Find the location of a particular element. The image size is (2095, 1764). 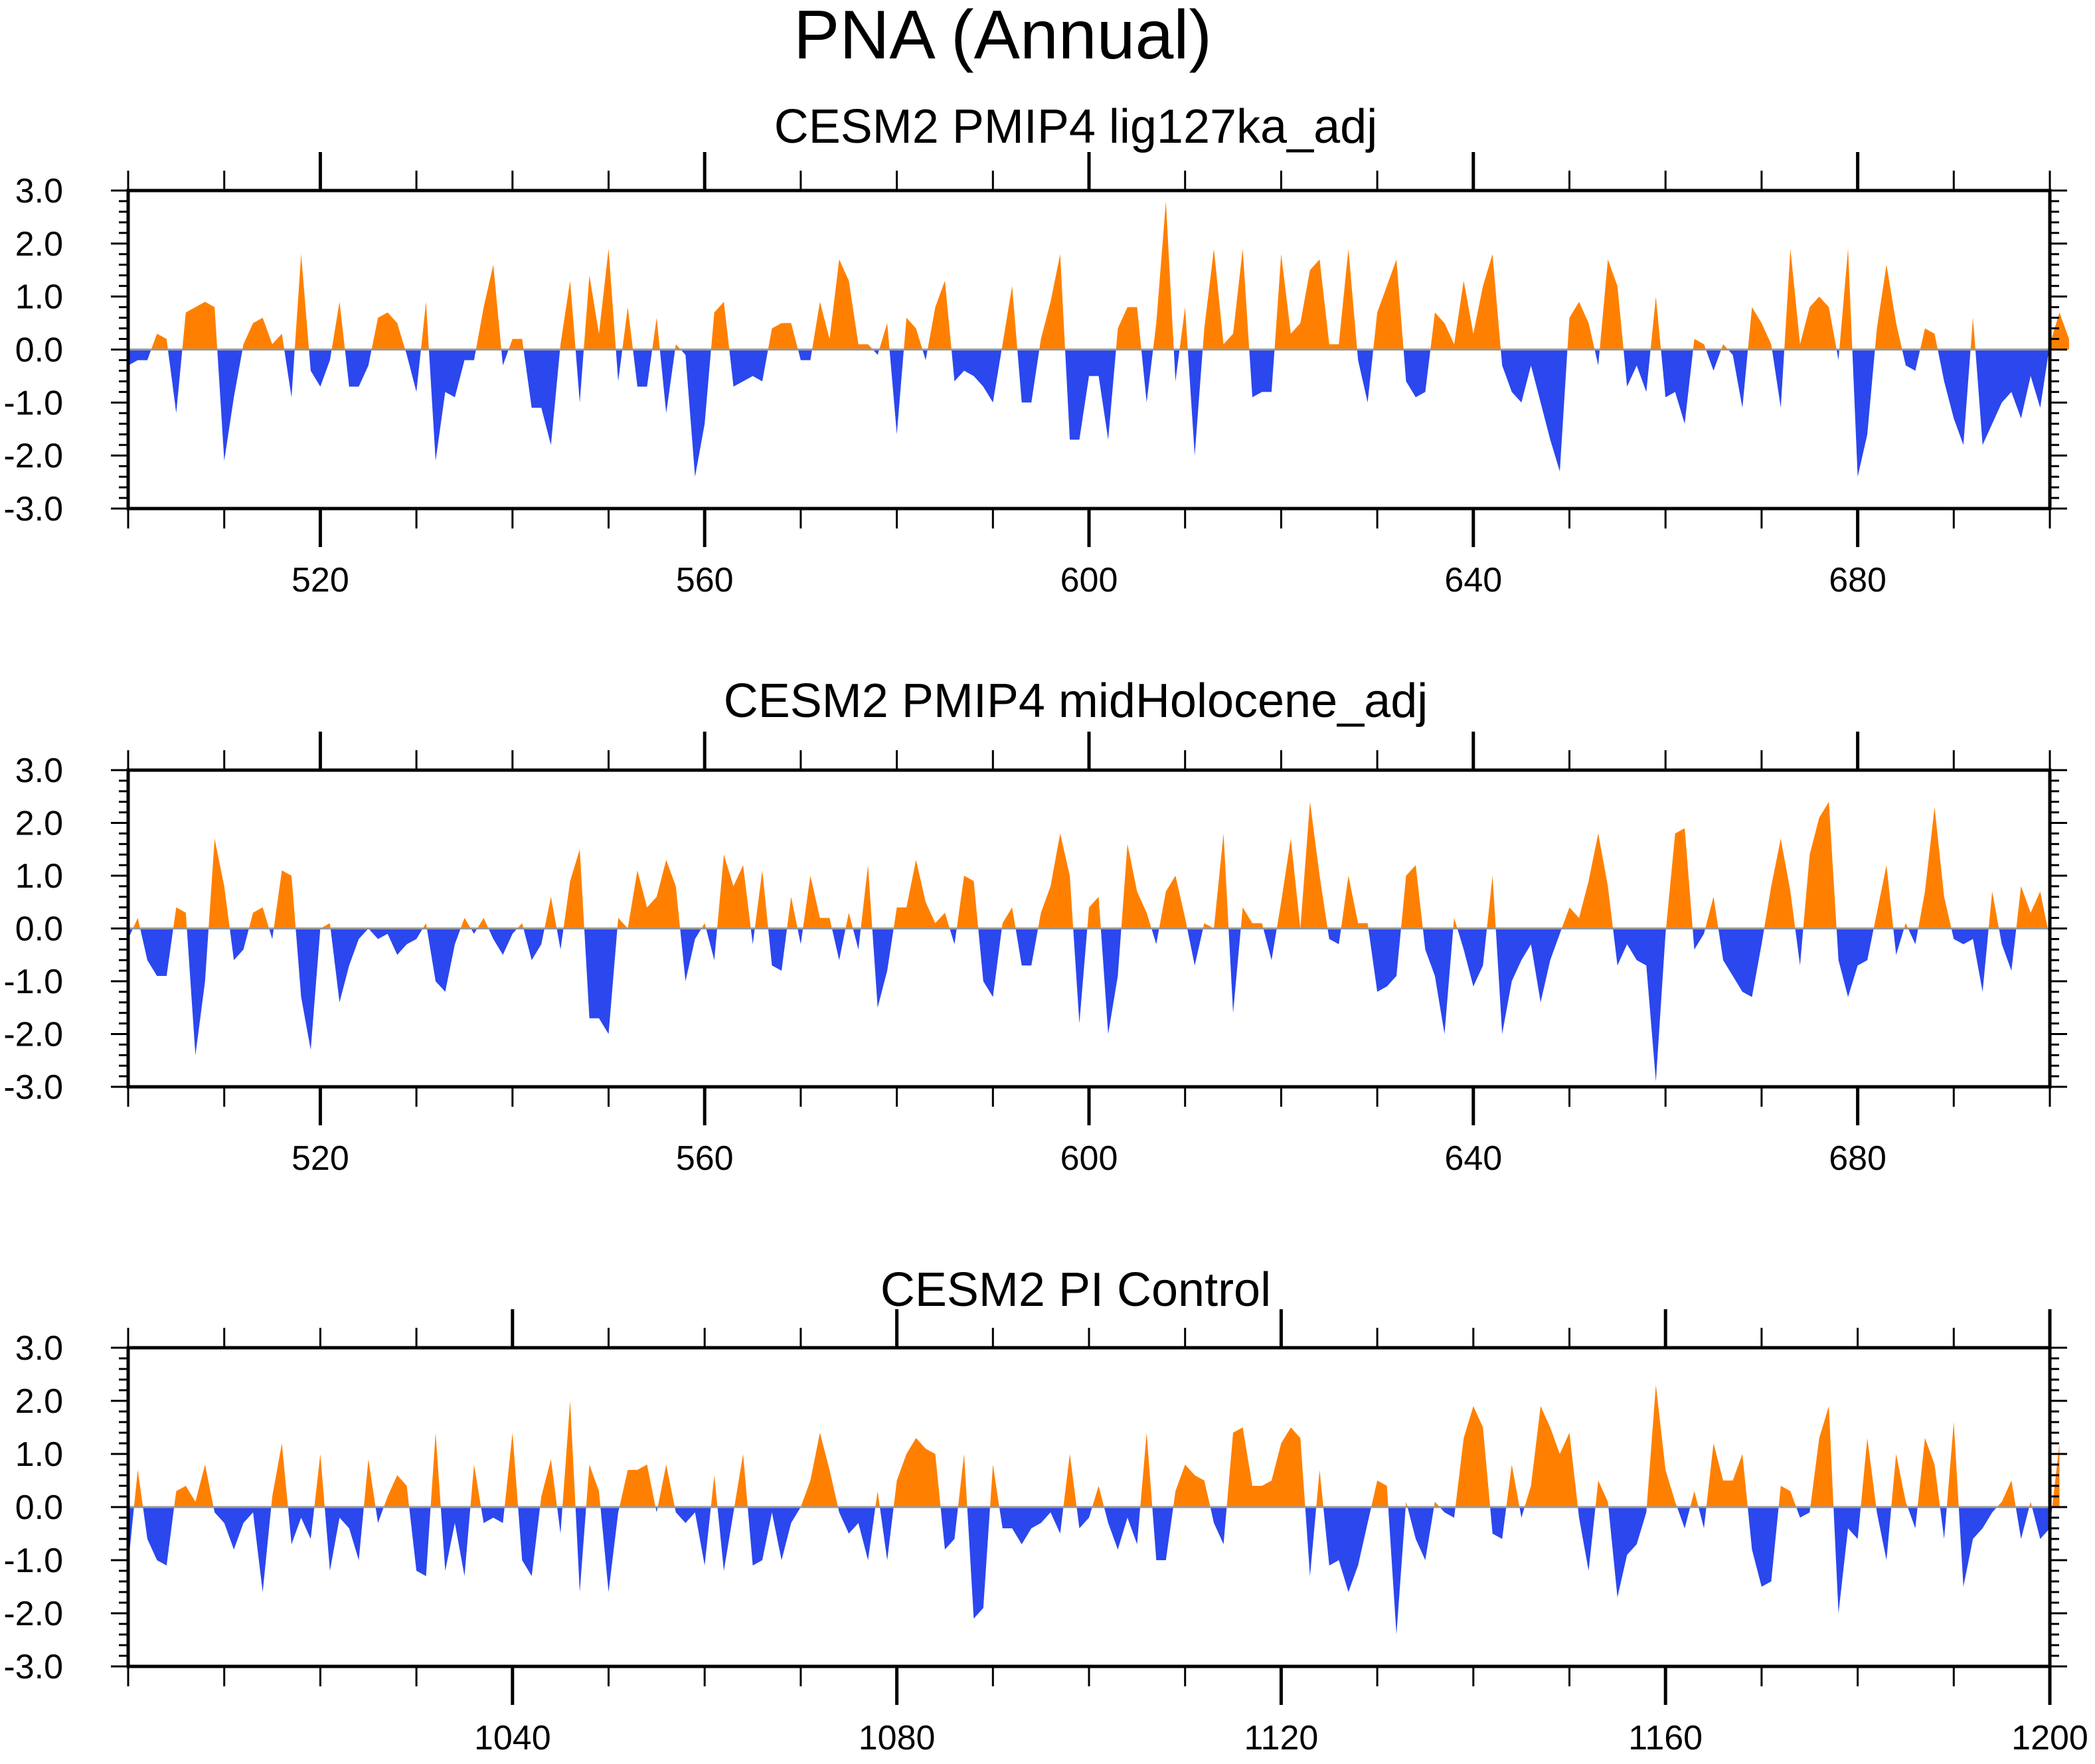

panel-title: CESM2 PI Control is located at coordinates (1075, 1290).